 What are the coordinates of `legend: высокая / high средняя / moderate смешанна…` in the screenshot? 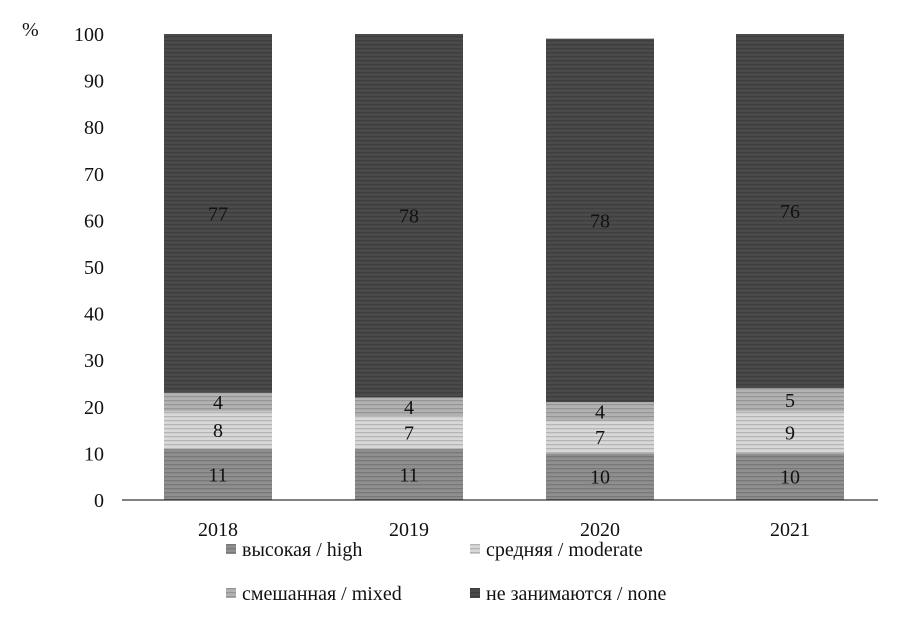 It's located at (446, 572).